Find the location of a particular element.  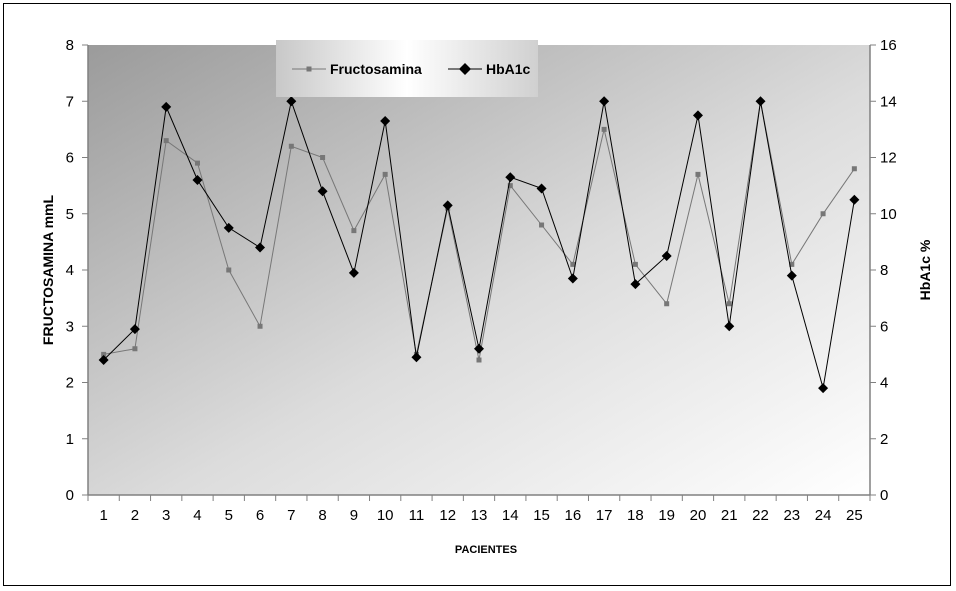

x-tick-label: 23 is located at coordinates (791, 515).